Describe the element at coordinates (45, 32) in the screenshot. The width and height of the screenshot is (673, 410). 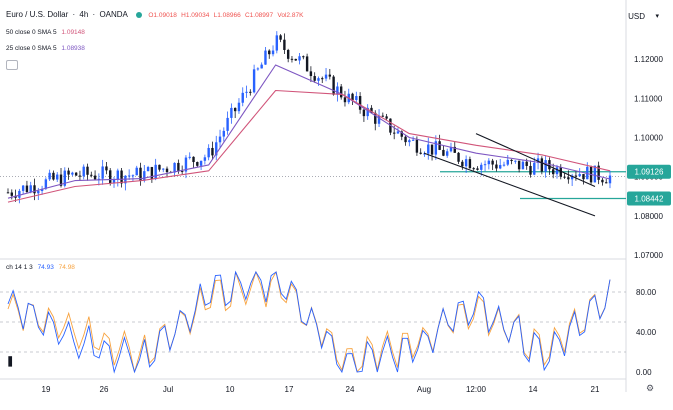
I see `legend-ma50: 50 close 0 SMA 5 1.09148` at that location.